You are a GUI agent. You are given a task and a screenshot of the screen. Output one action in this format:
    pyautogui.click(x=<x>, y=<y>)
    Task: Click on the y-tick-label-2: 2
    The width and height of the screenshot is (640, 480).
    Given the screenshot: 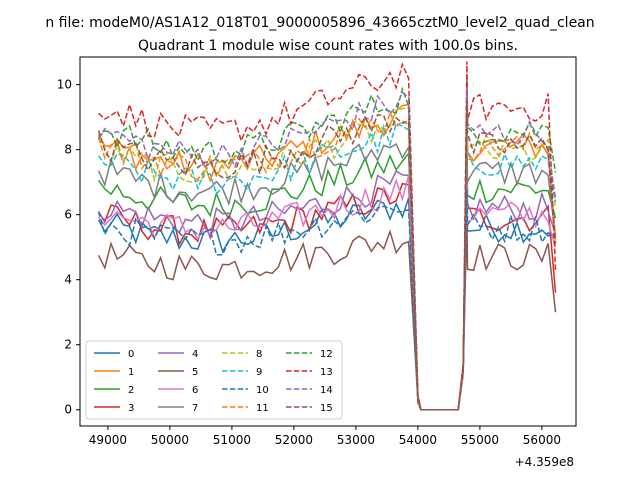 What is the action you would take?
    pyautogui.click(x=68, y=345)
    